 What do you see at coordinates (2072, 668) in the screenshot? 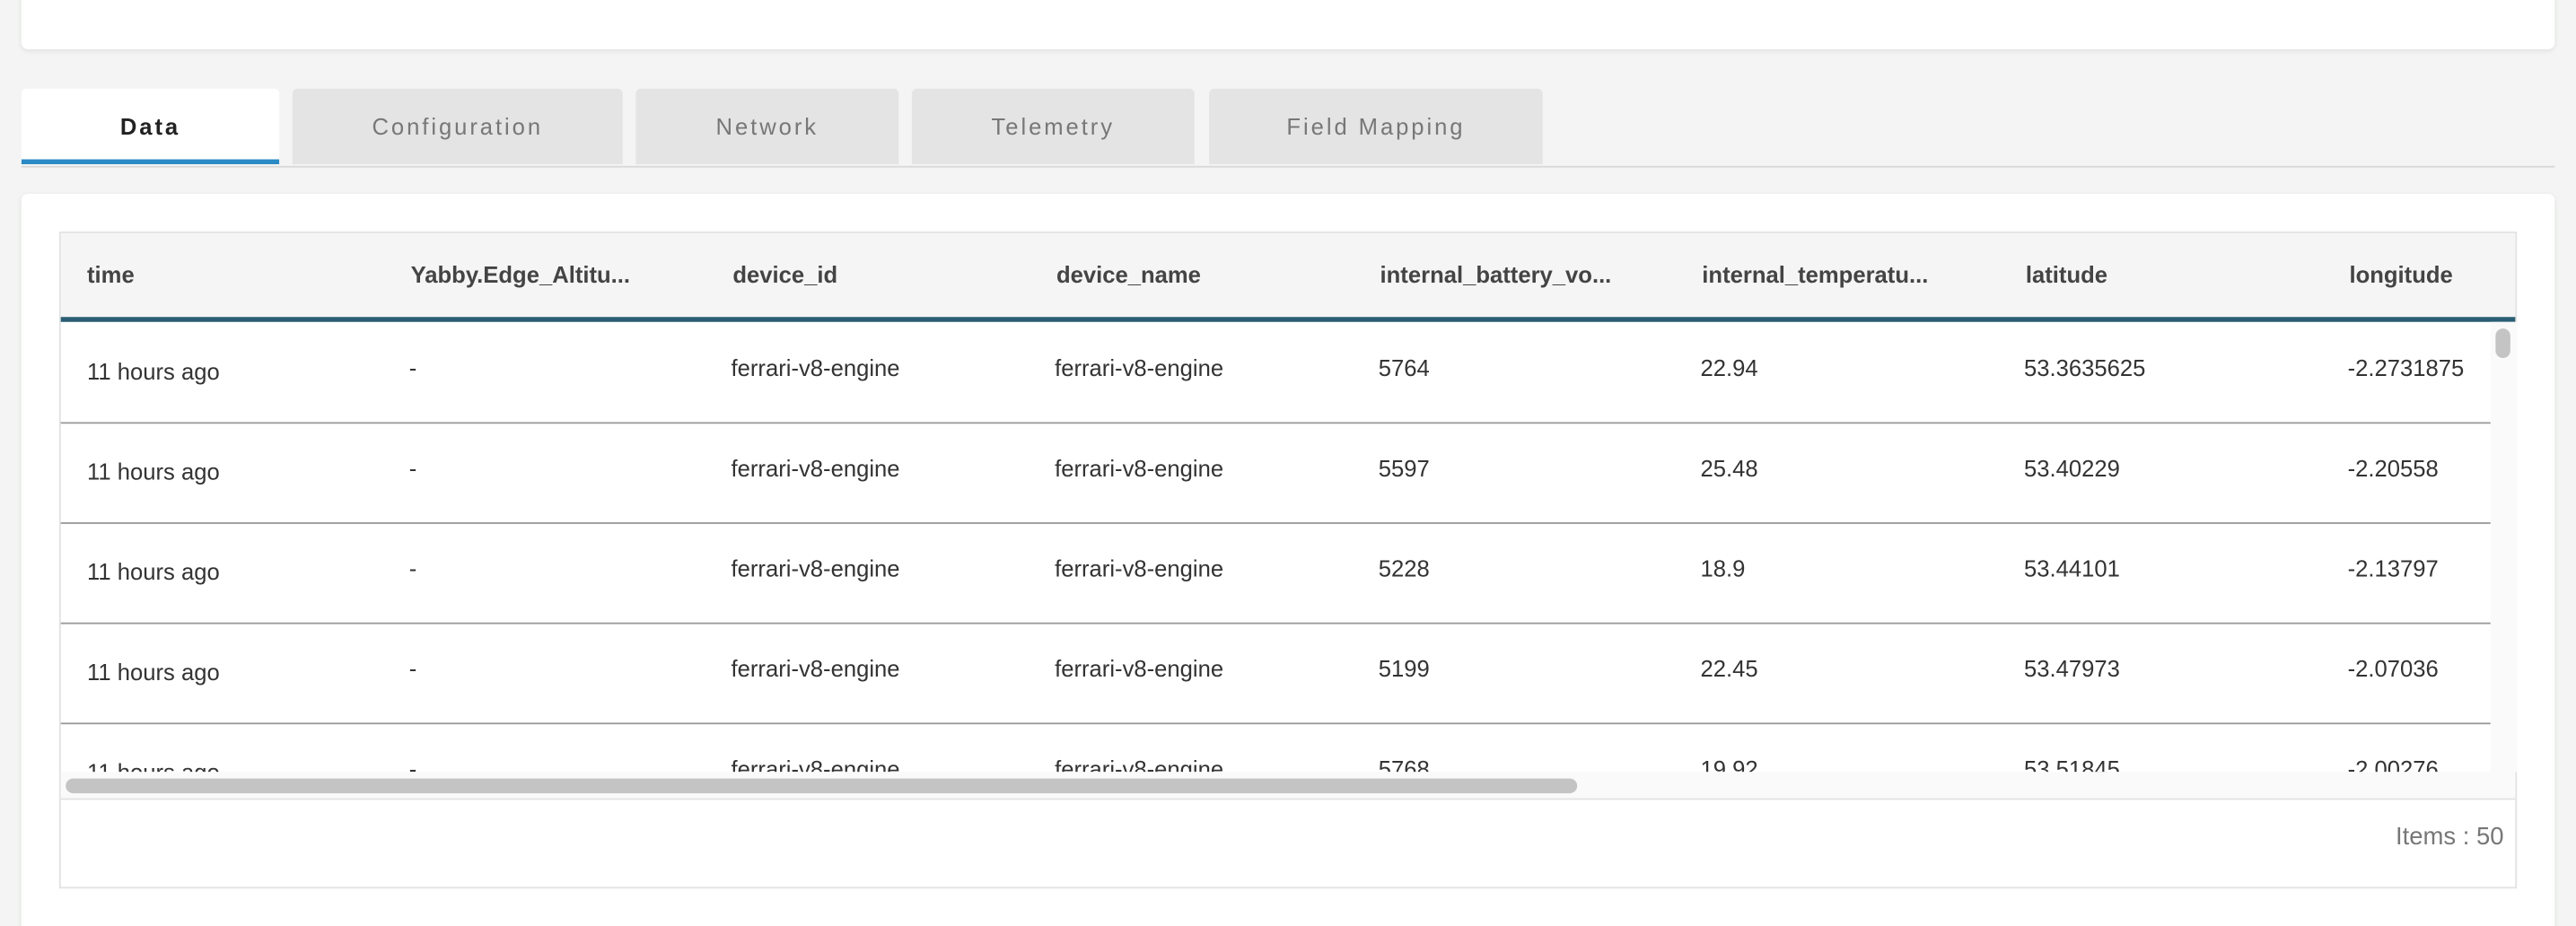
I see `table-cell: 53.47973` at bounding box center [2072, 668].